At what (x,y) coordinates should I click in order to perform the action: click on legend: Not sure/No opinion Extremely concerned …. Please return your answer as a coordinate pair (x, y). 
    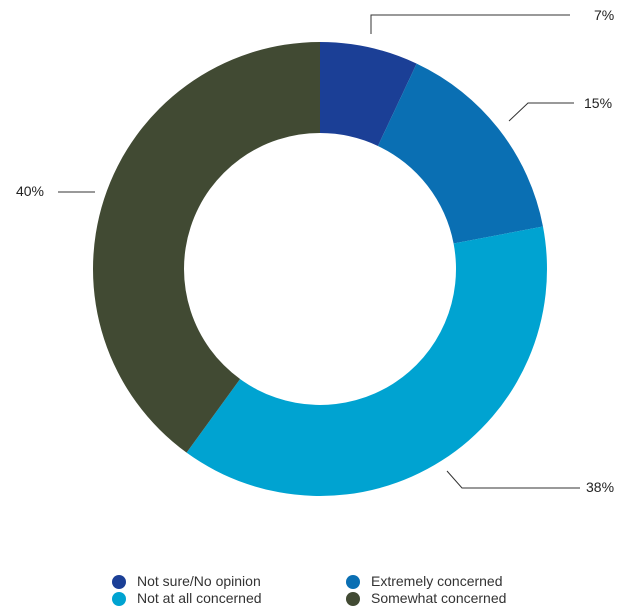
    Looking at the image, I should click on (342, 590).